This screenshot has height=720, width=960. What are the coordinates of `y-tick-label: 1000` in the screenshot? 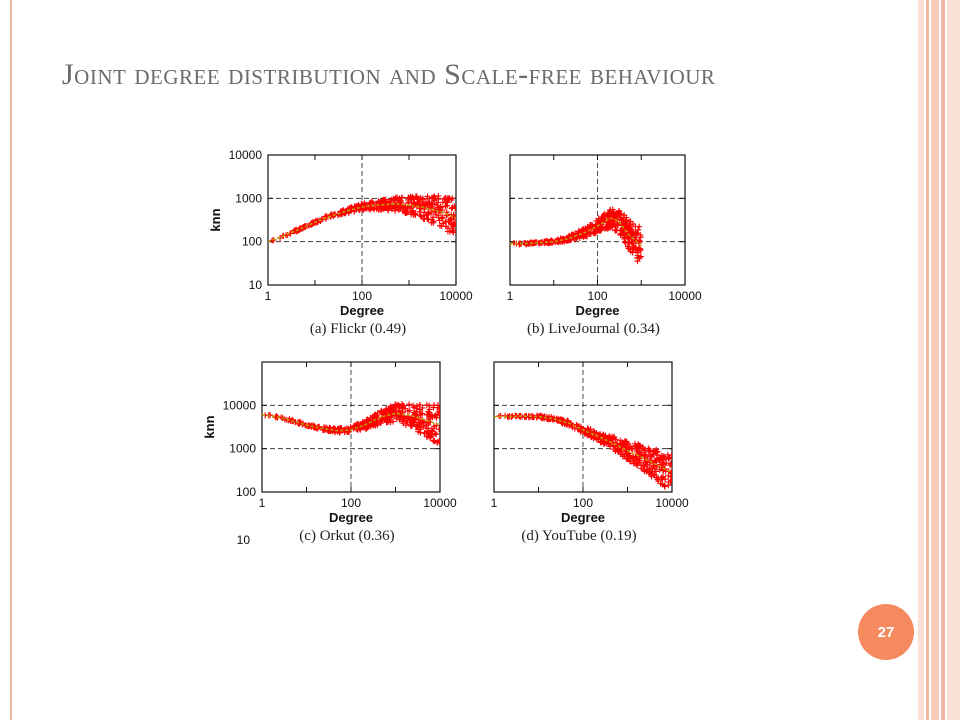 It's located at (242, 449).